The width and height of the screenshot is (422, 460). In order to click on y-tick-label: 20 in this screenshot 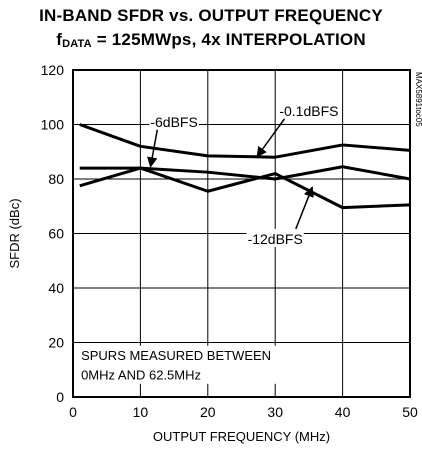, I will do `click(56, 343)`.